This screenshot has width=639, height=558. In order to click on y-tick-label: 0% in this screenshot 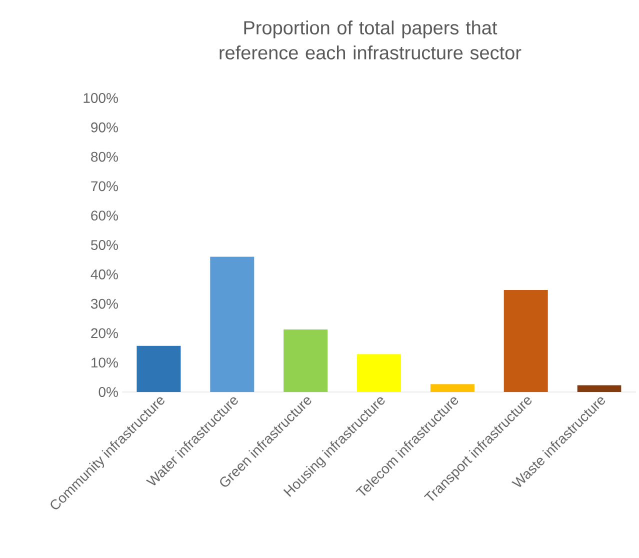, I will do `click(108, 392)`.